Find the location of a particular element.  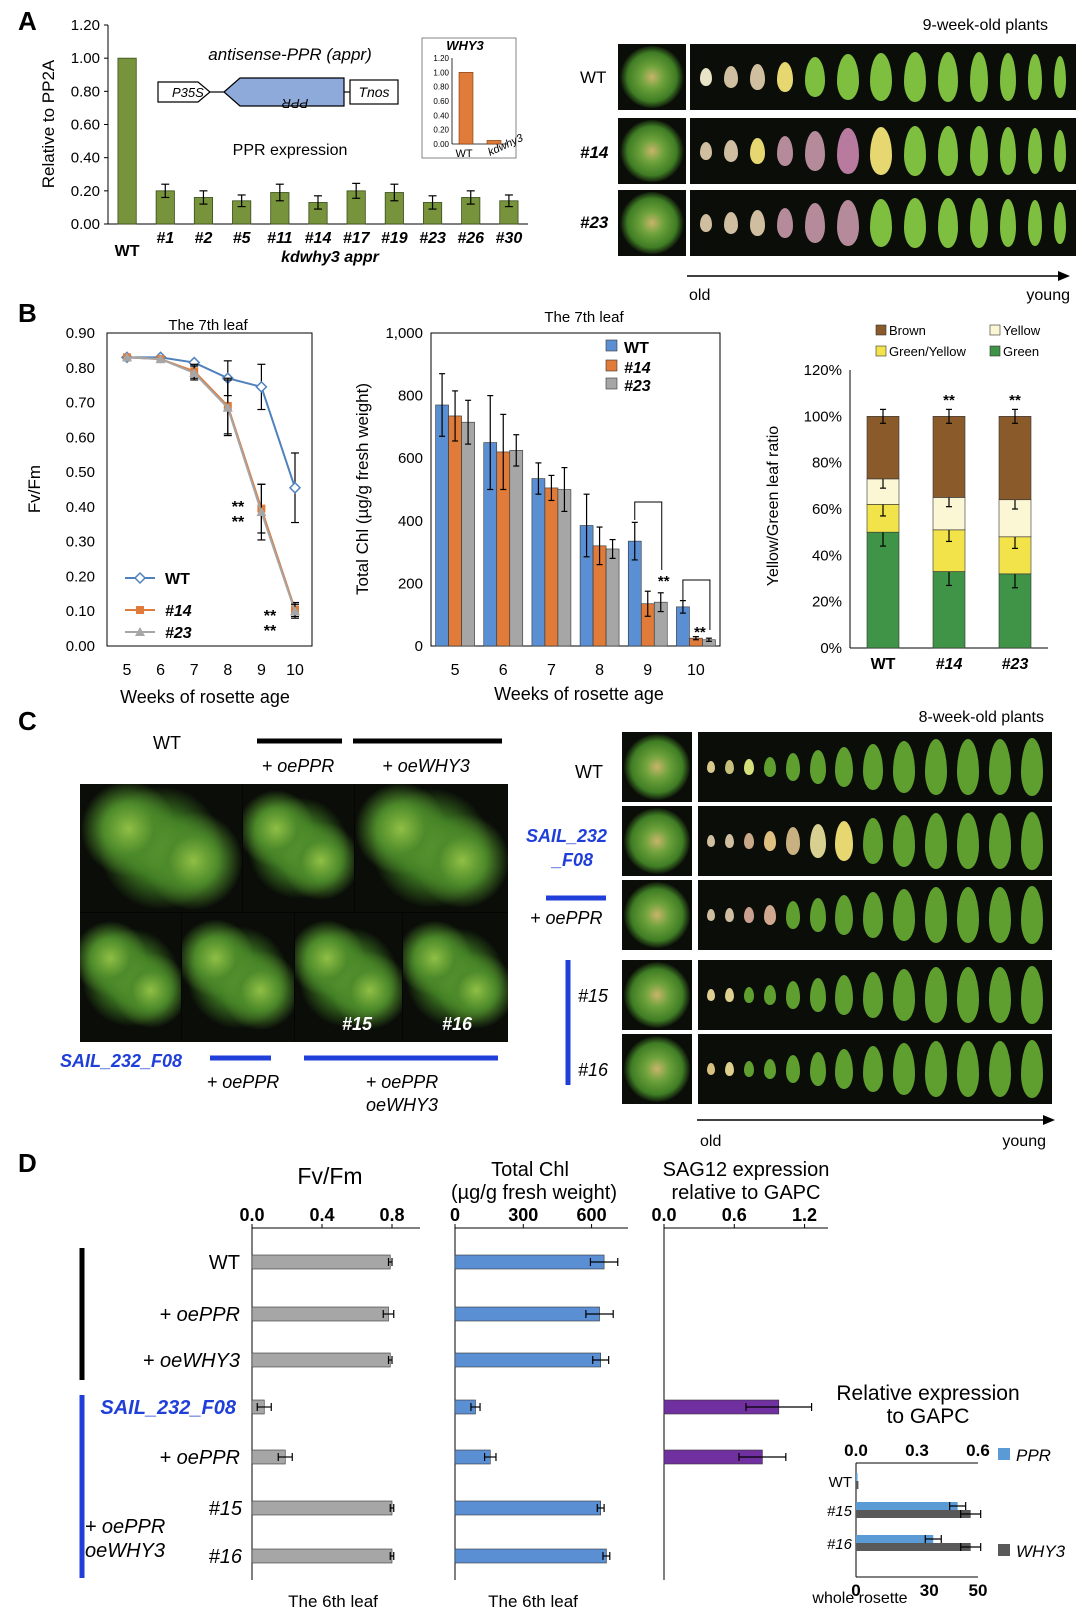

c-oeppr-label: + oePPR is located at coordinates (298, 766).